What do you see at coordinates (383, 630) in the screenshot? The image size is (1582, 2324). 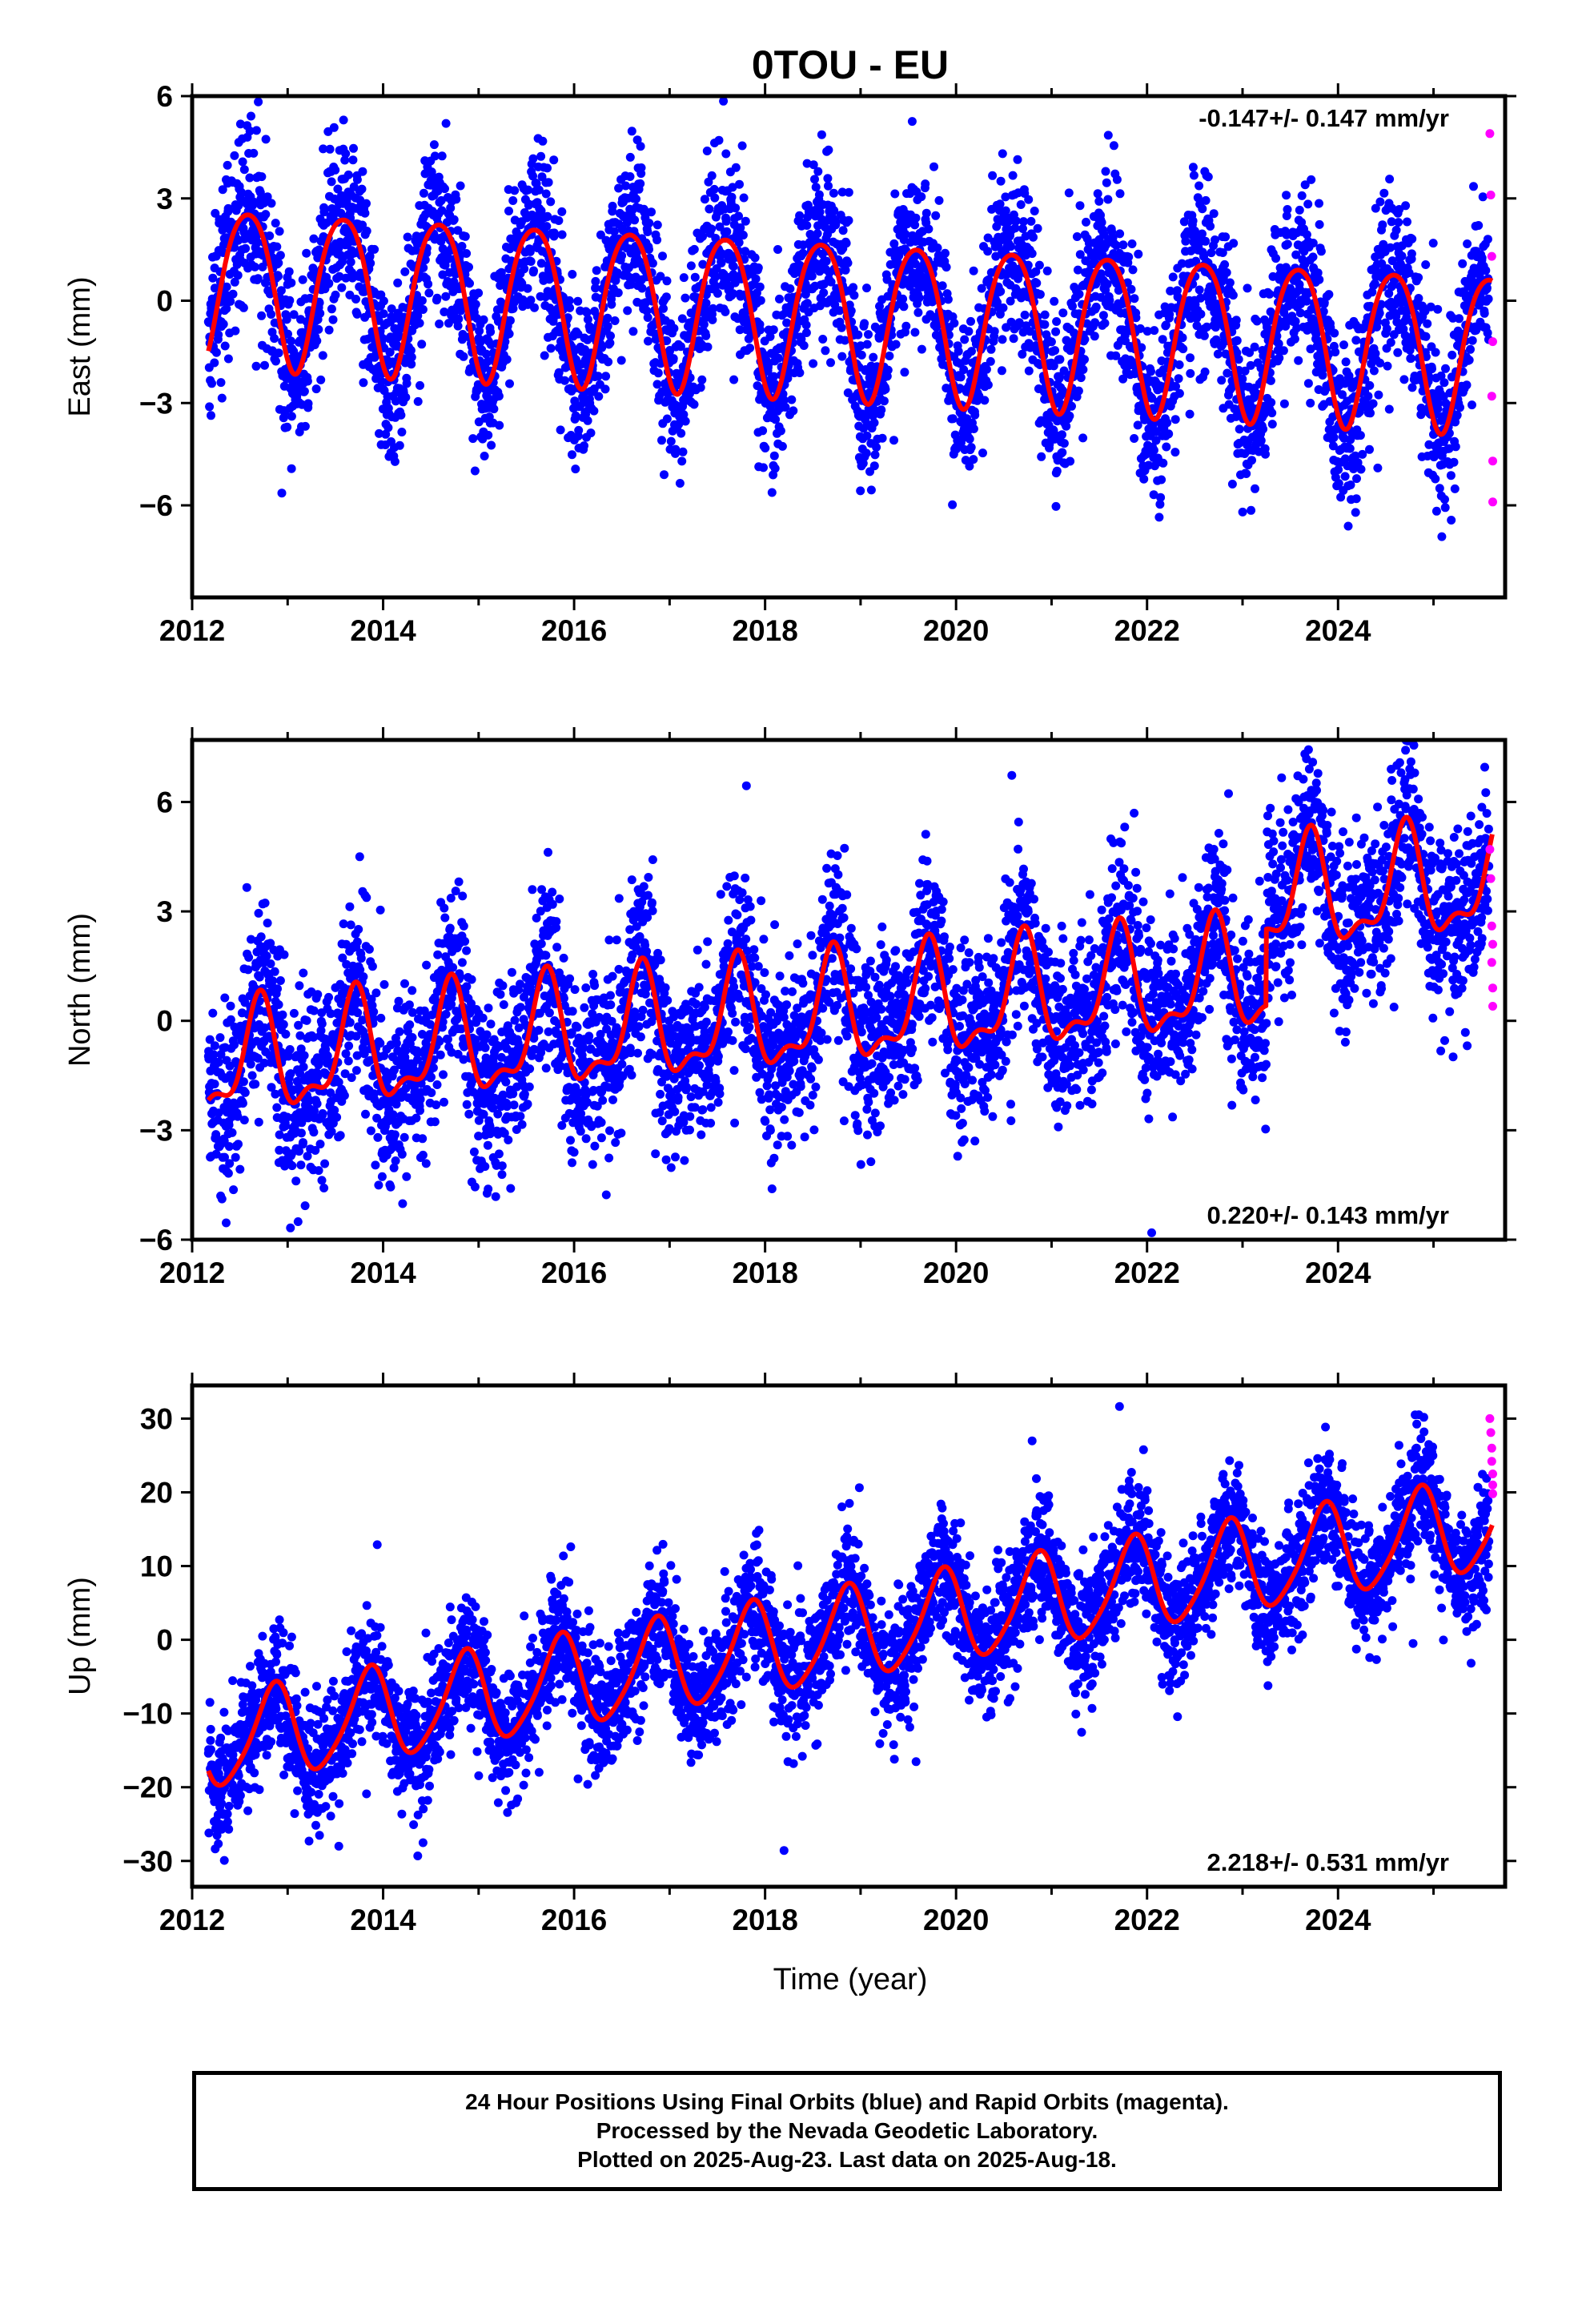 I see `x-tick-label: 2014` at bounding box center [383, 630].